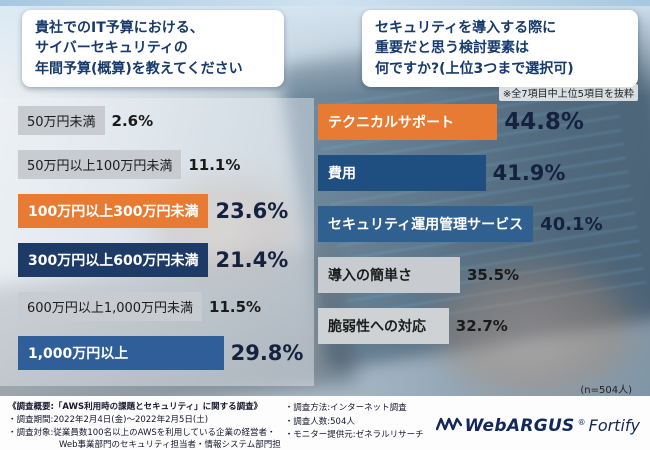 Image resolution: width=650 pixels, height=450 pixels. I want to click on title-line: 年間予算(概算)を教えてください, so click(139, 68).